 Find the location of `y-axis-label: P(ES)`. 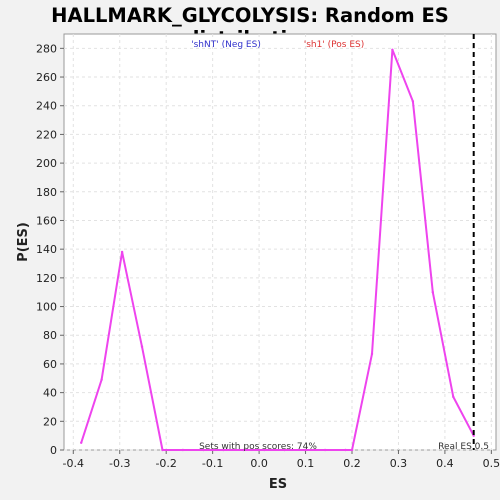

y-axis-label: P(ES) is located at coordinates (23, 242).